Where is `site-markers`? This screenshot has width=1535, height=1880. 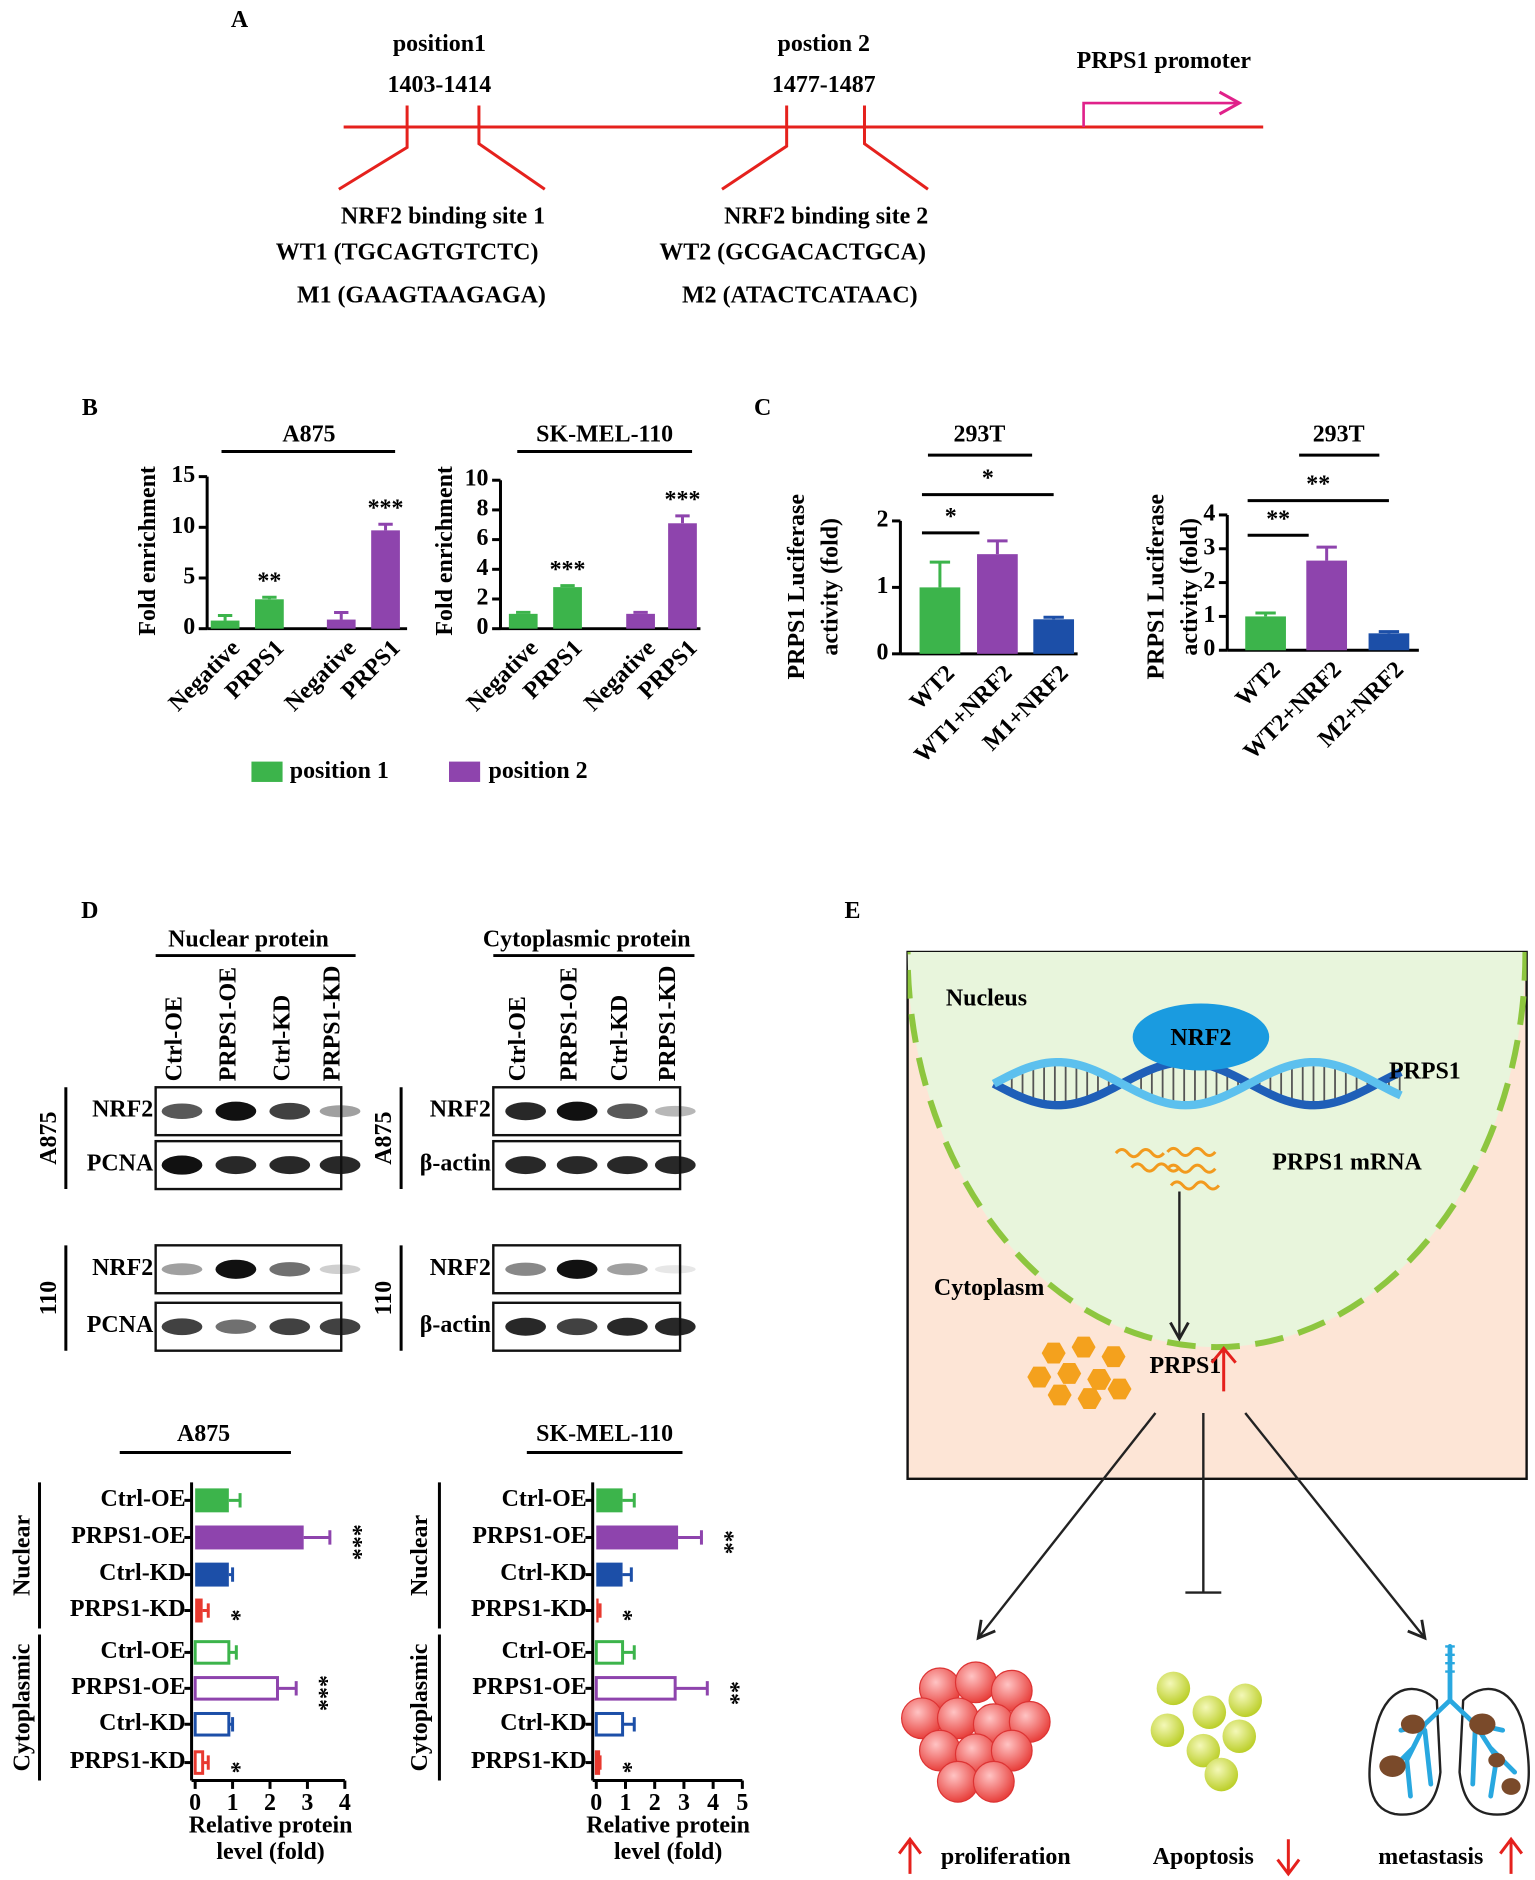 site-markers is located at coordinates (633, 148).